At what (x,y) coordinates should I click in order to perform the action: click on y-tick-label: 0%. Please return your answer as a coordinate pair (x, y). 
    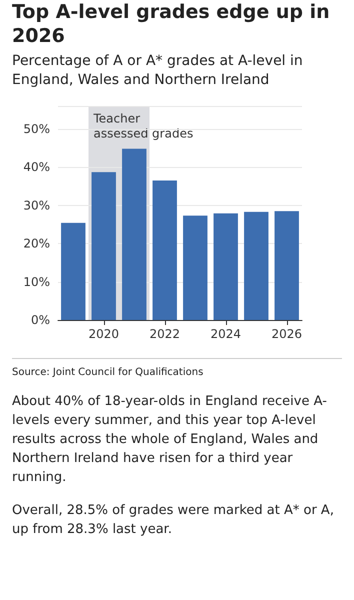
    Looking at the image, I should click on (40, 320).